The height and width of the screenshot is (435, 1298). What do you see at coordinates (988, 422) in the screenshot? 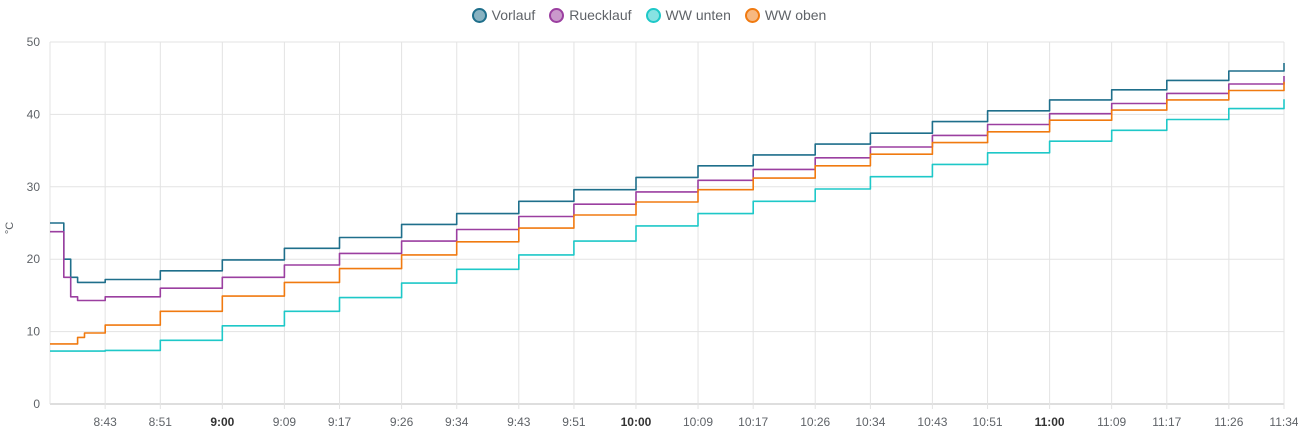
I see `x-tick-label: 10:51` at bounding box center [988, 422].